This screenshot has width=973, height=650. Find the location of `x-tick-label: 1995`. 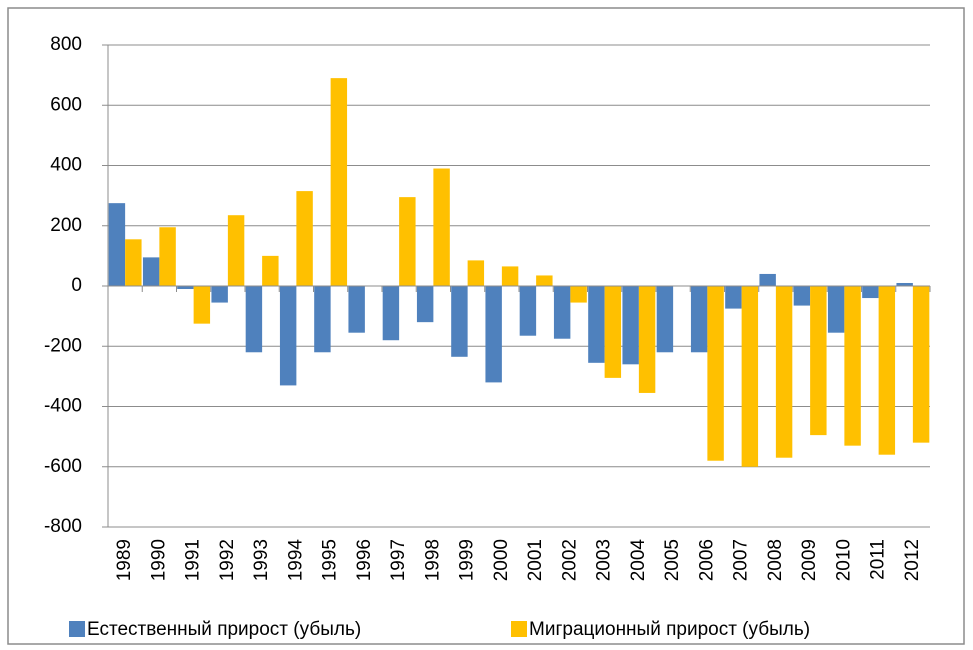

x-tick-label: 1995 is located at coordinates (330, 560).